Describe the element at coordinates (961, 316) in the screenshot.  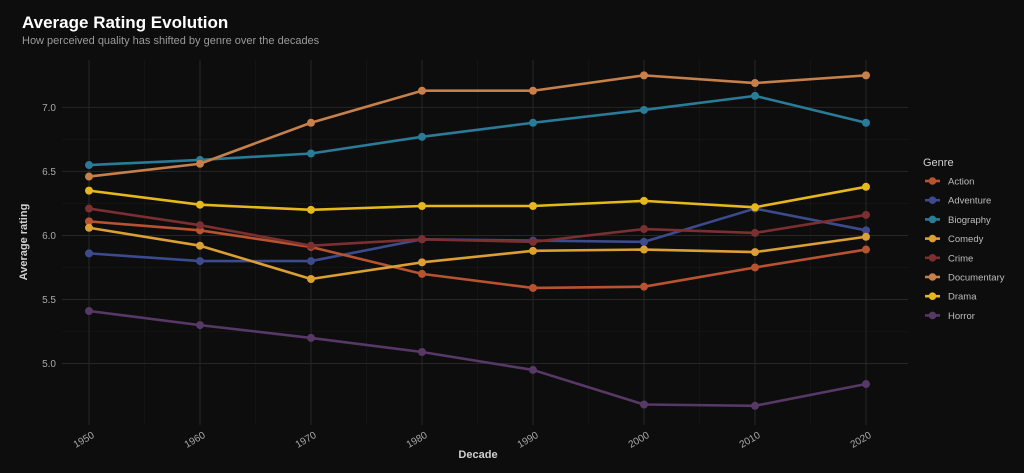
I see `legend-label: Horror` at that location.